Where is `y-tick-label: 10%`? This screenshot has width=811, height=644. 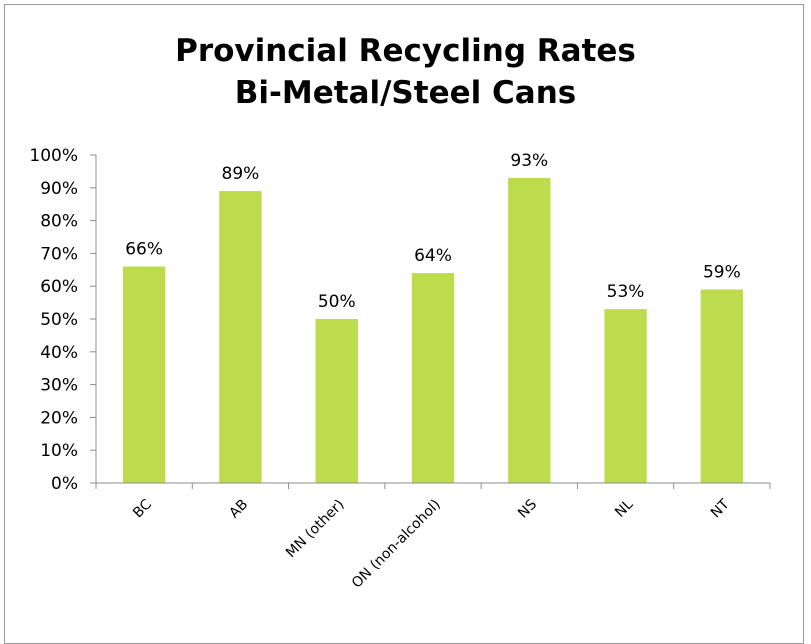
y-tick-label: 10% is located at coordinates (59, 451).